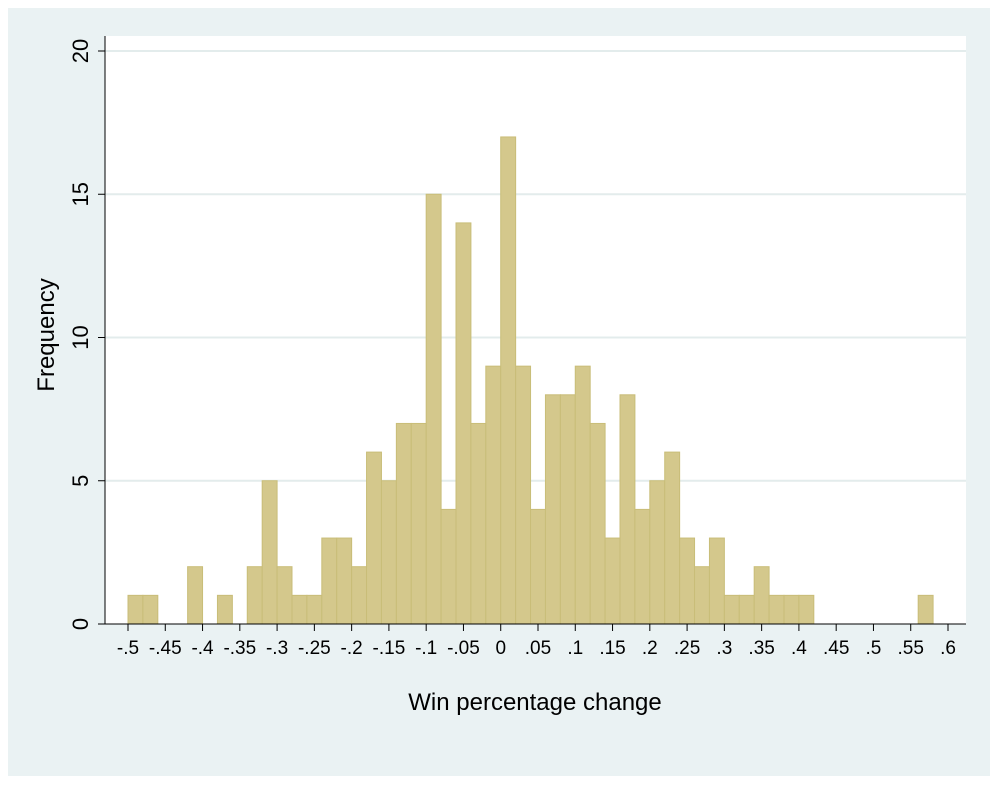 The width and height of the screenshot is (998, 785). What do you see at coordinates (426, 648) in the screenshot?
I see `x-tick-label: -.1` at bounding box center [426, 648].